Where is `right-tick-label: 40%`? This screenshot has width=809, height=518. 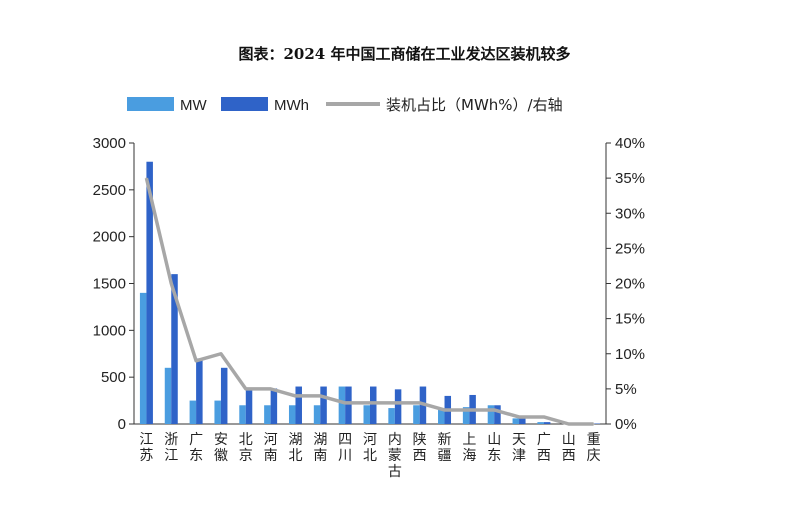
right-tick-label: 40% is located at coordinates (630, 143).